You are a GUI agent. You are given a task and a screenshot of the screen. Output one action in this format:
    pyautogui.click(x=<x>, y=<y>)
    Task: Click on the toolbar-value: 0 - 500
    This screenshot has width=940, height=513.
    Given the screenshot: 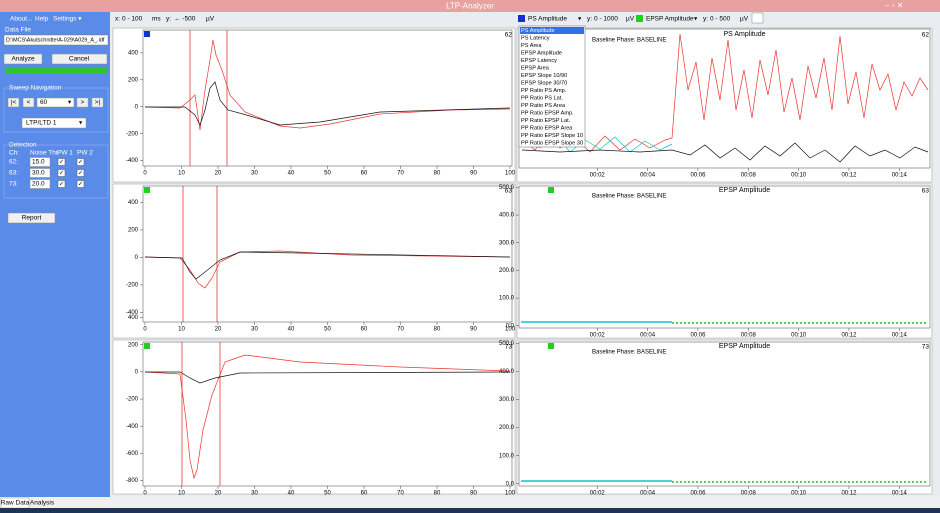 What is the action you would take?
    pyautogui.click(x=720, y=19)
    